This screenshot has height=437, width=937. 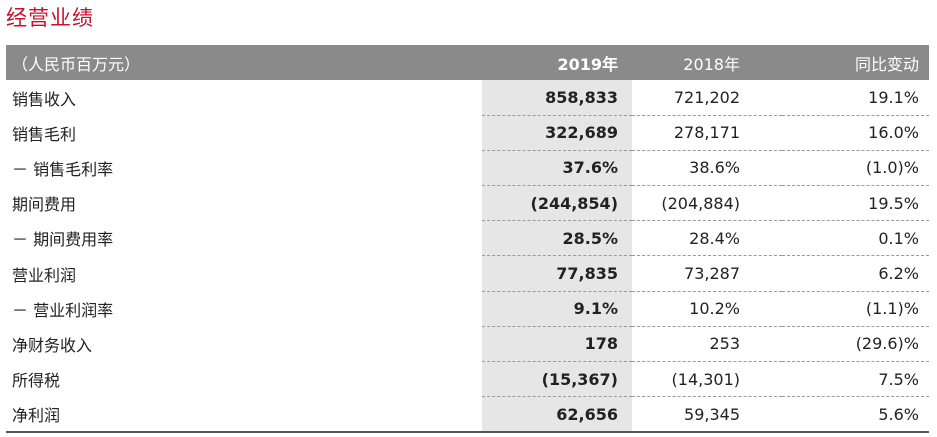 What do you see at coordinates (707, 379) in the screenshot?
I see `cell-2018: (14,301)` at bounding box center [707, 379].